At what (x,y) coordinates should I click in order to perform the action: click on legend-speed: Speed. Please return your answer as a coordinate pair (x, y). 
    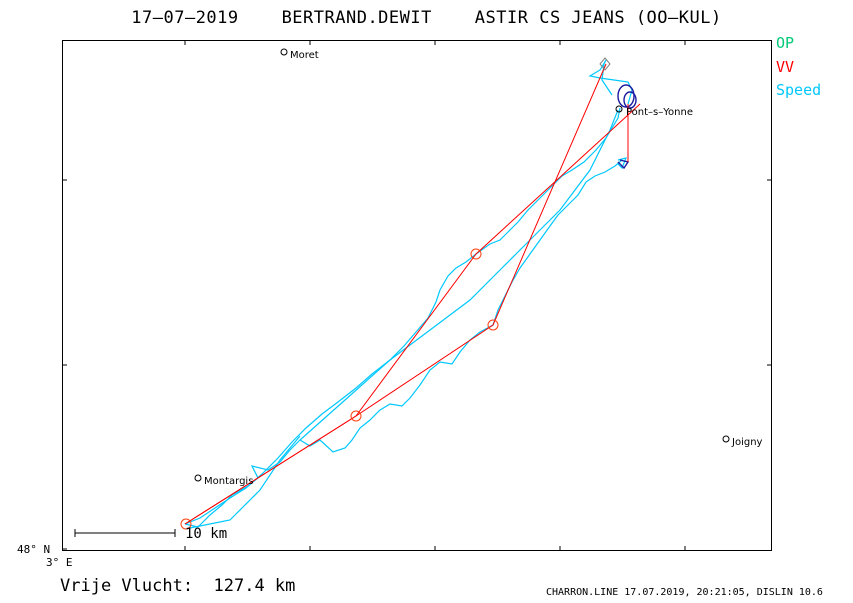
    Looking at the image, I should click on (799, 90).